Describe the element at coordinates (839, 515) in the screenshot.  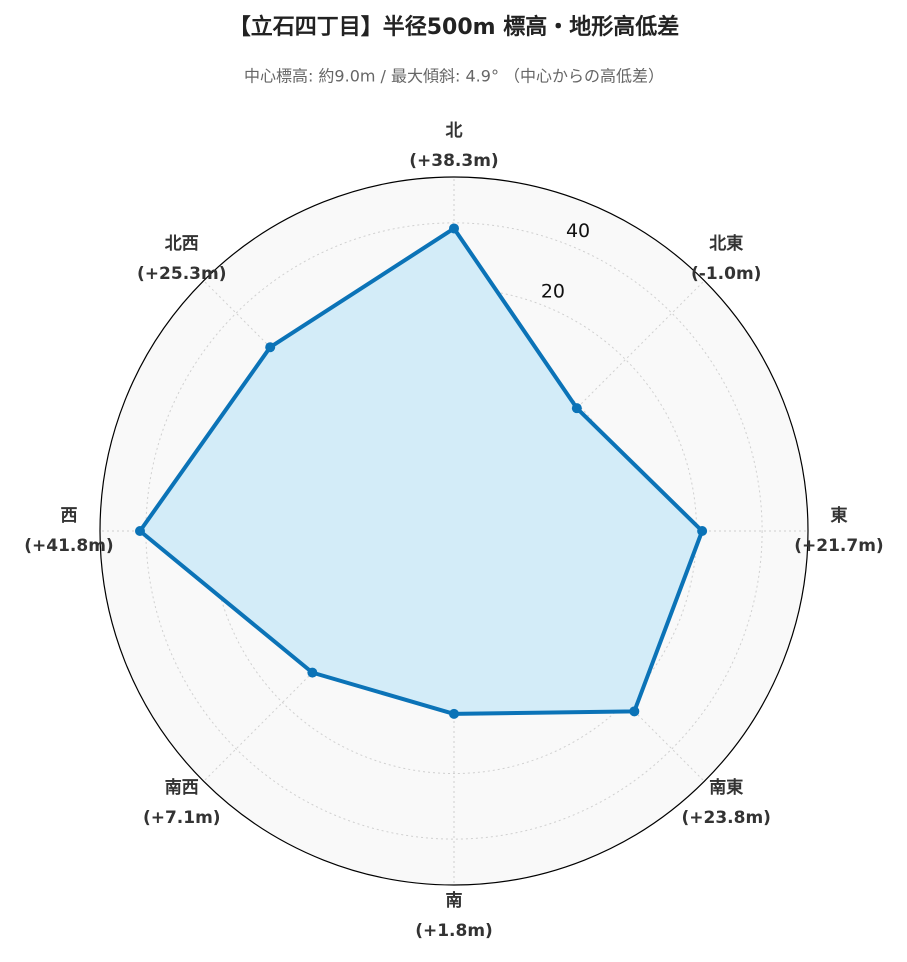
I see `category-label: 東` at that location.